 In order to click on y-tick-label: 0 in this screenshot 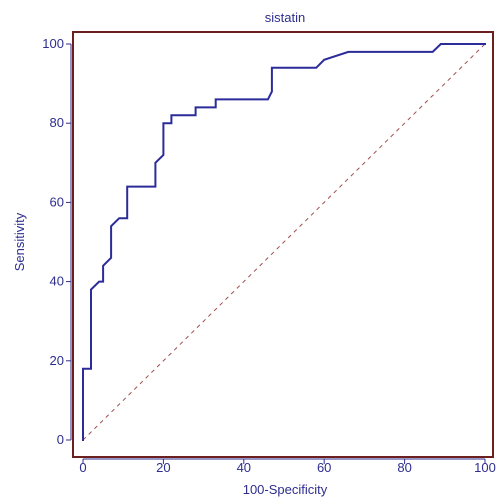, I will do `click(60, 439)`.